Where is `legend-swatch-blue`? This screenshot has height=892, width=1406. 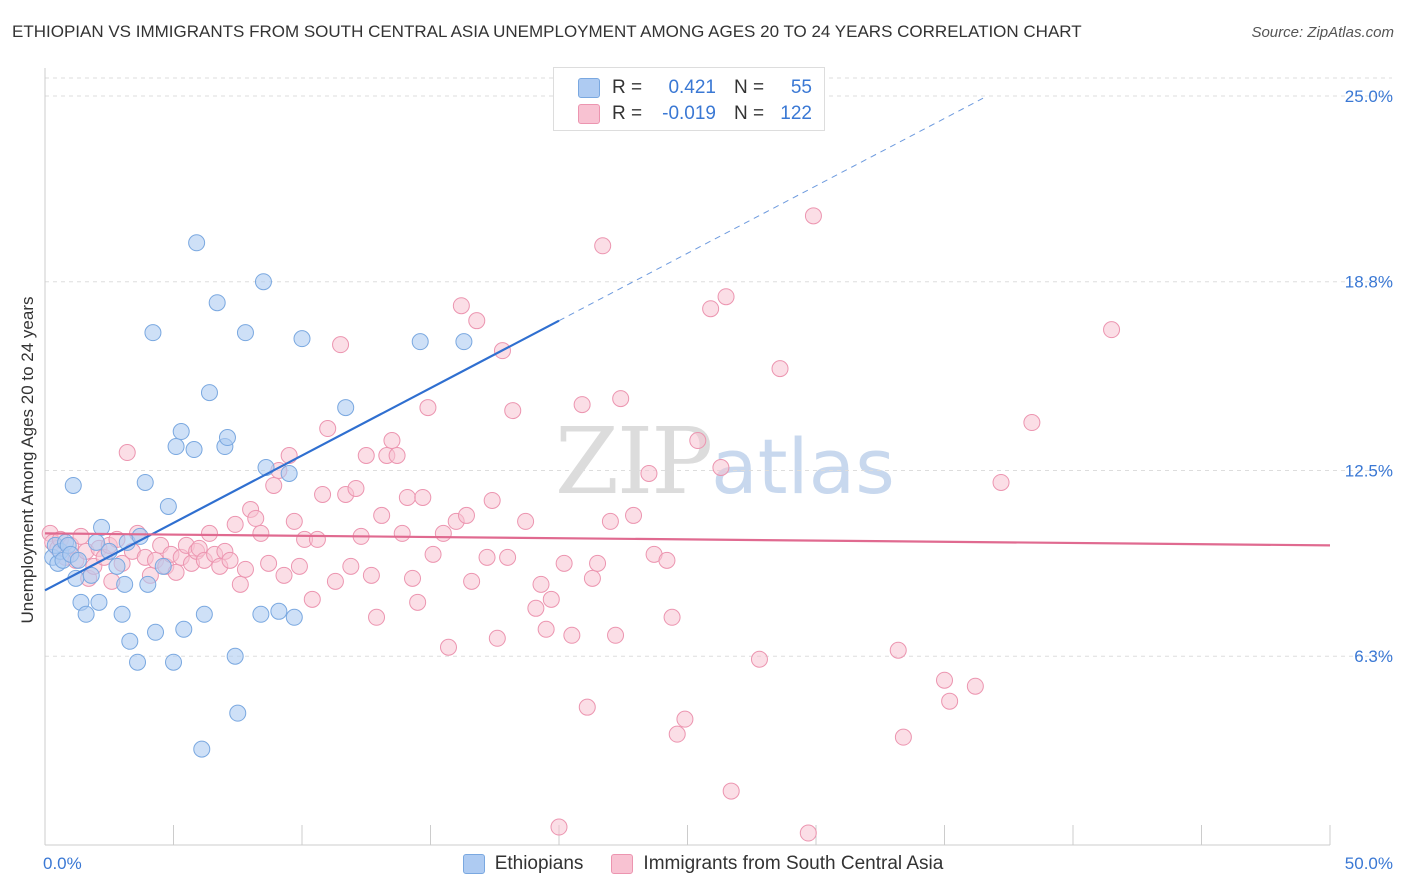 legend-swatch-blue is located at coordinates (473, 864).